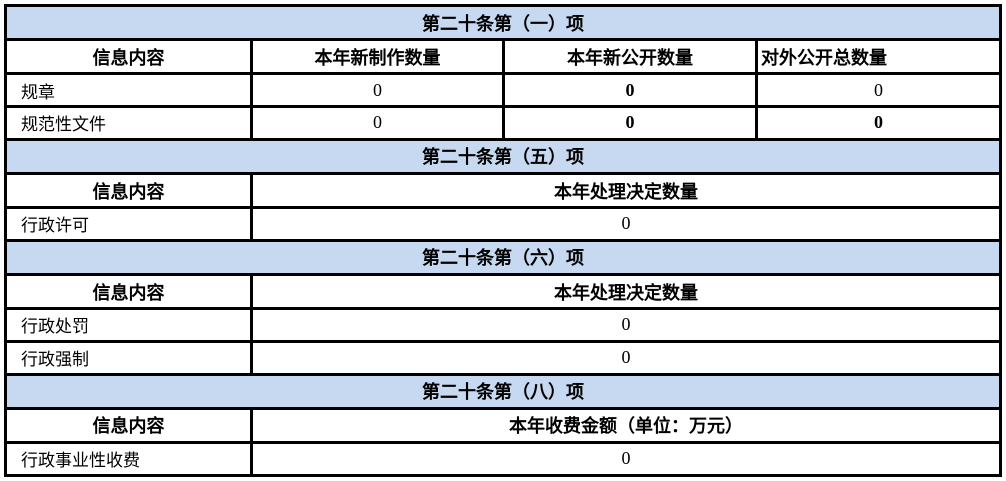  What do you see at coordinates (128, 357) in the screenshot?
I see `row-label: 行政强制` at bounding box center [128, 357].